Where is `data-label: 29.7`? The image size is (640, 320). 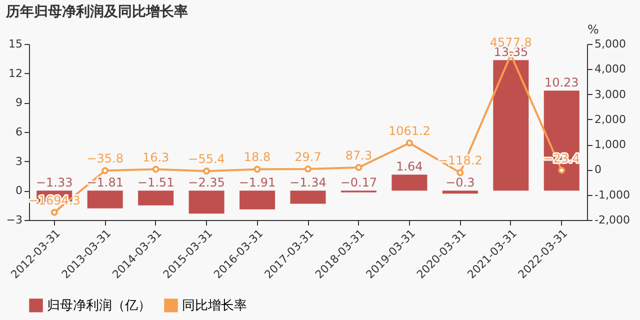 data-label: 29.7 is located at coordinates (308, 157).